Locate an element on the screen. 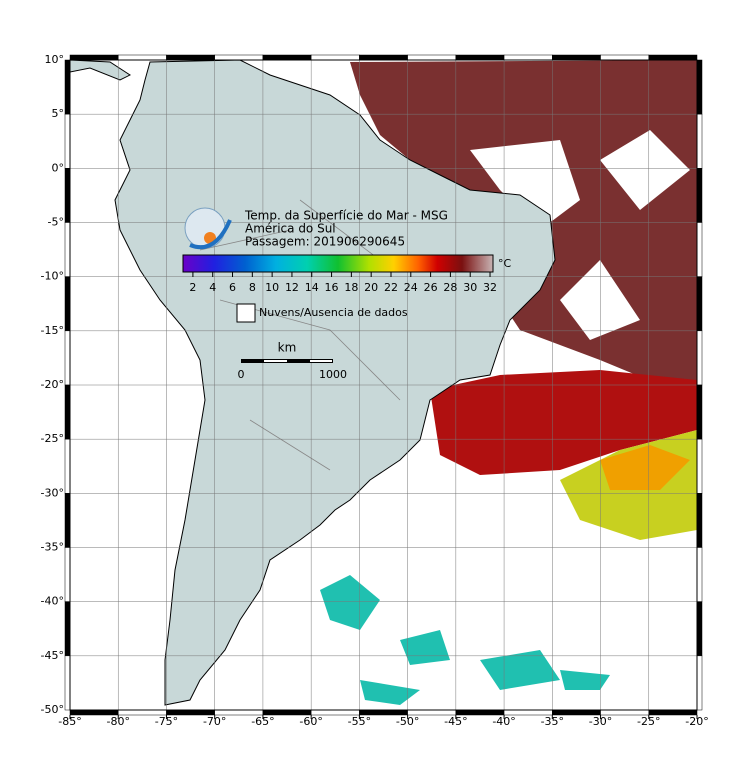 The height and width of the screenshot is (781, 741). y-tick-label: -15° is located at coordinates (52, 330).